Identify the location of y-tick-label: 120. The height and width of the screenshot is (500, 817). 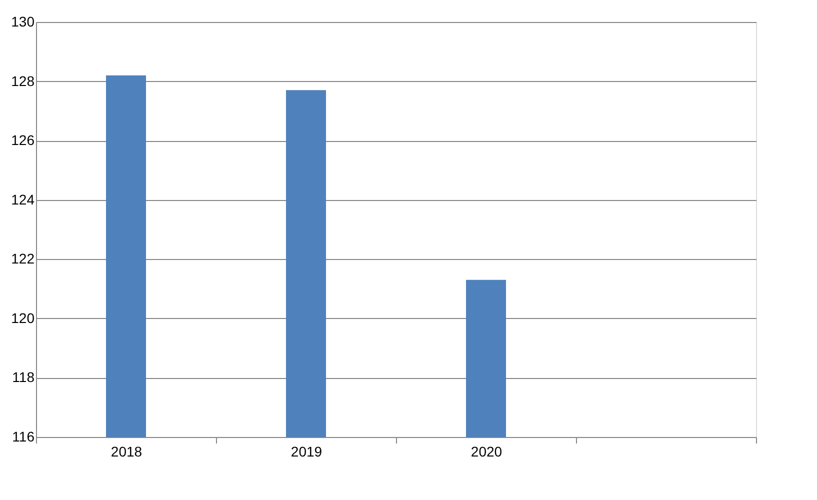
(23, 318).